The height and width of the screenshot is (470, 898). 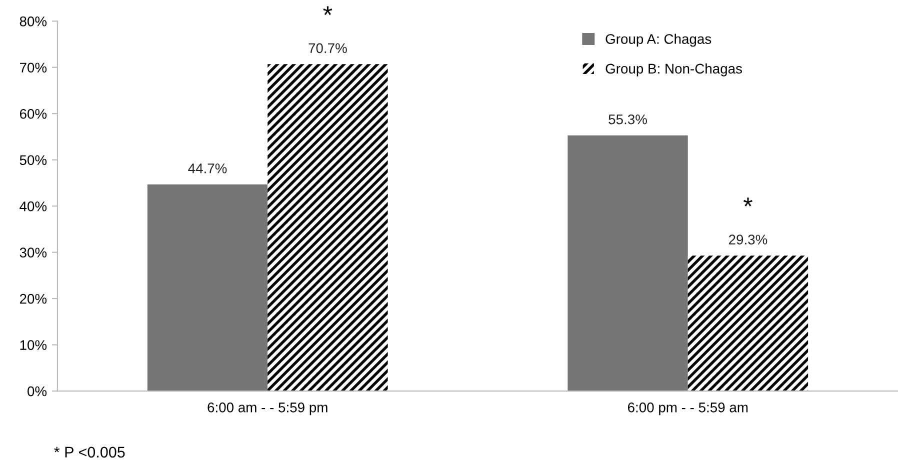 I want to click on data-label: 70.7%, so click(x=327, y=48).